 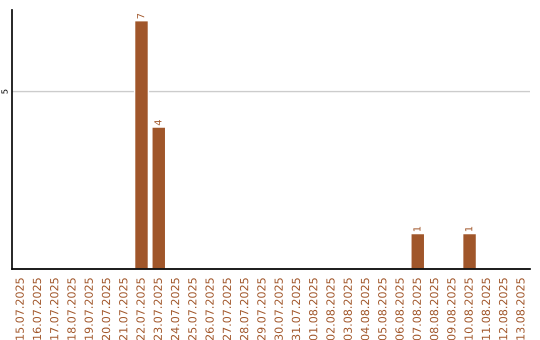 I want to click on x-tick-label: 31.07.2025, so click(x=296, y=309).